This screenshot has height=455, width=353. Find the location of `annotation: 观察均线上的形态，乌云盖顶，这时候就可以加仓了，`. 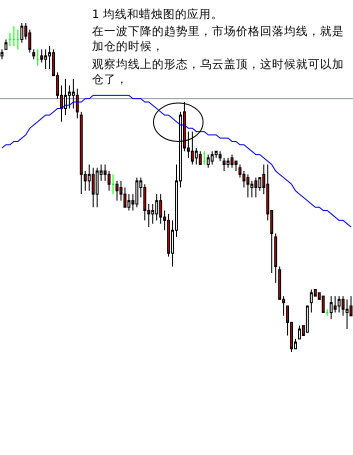

annotation: 观察均线上的形态，乌云盖顶，这时候就可以加仓了， is located at coordinates (218, 71).